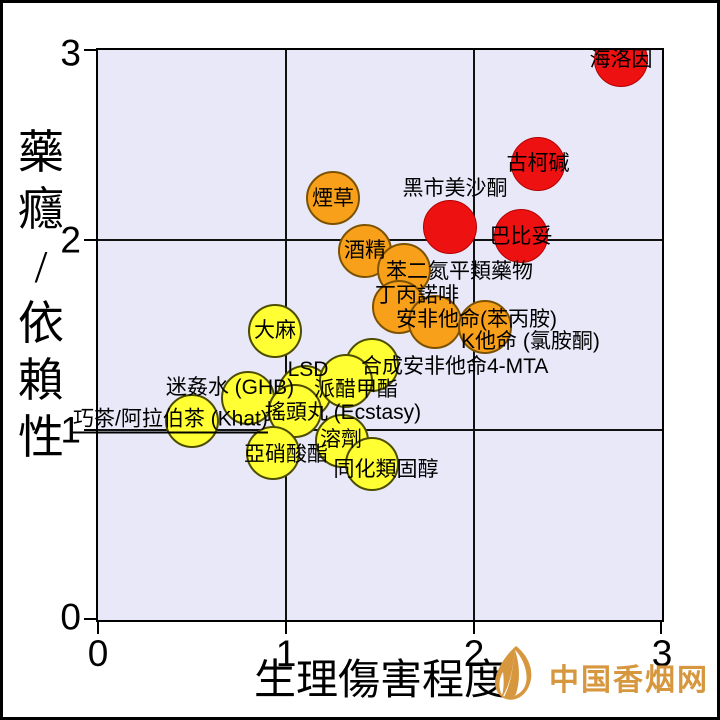 The image size is (720, 720). I want to click on watermark: 中国香烟网, so click(599, 676).